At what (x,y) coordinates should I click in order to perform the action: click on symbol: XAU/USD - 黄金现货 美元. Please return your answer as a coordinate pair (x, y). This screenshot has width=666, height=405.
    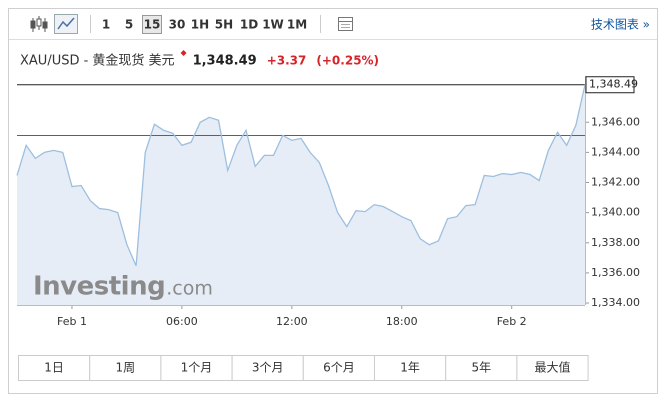
    Looking at the image, I should click on (97, 61).